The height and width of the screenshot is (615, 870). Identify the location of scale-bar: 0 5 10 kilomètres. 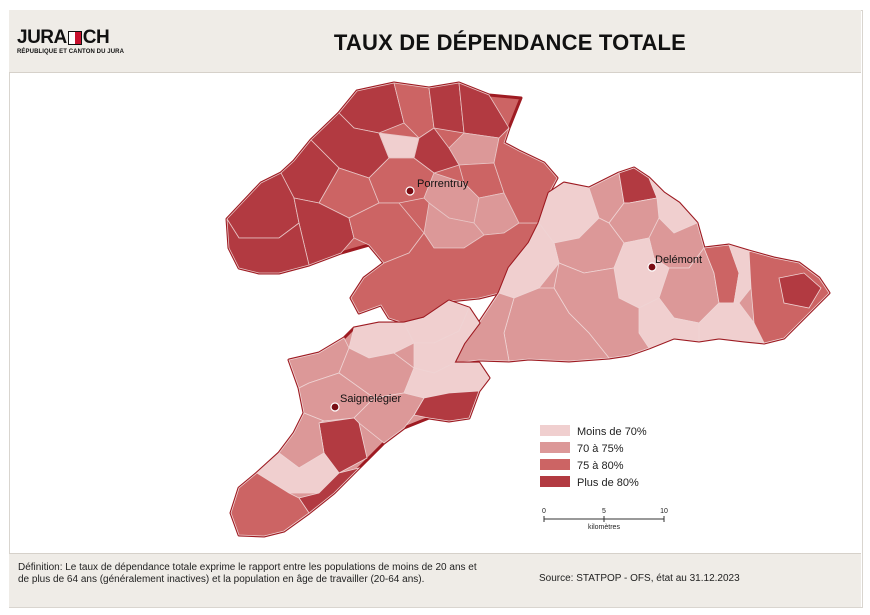
(605, 519).